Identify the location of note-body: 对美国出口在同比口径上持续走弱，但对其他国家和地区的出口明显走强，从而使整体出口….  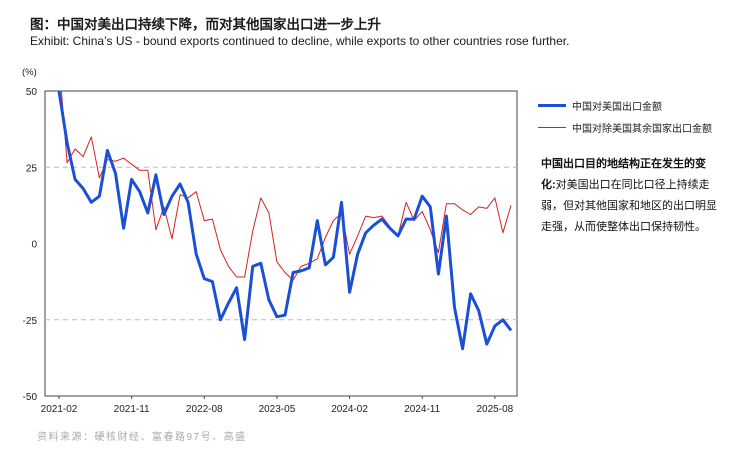
(629, 206).